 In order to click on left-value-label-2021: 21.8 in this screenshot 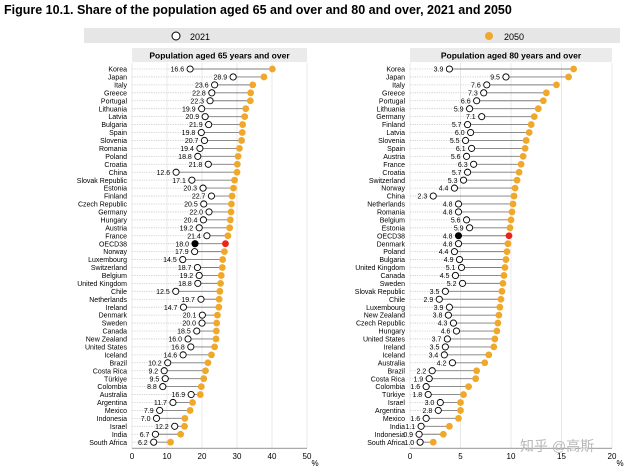, I will do `click(196, 165)`.